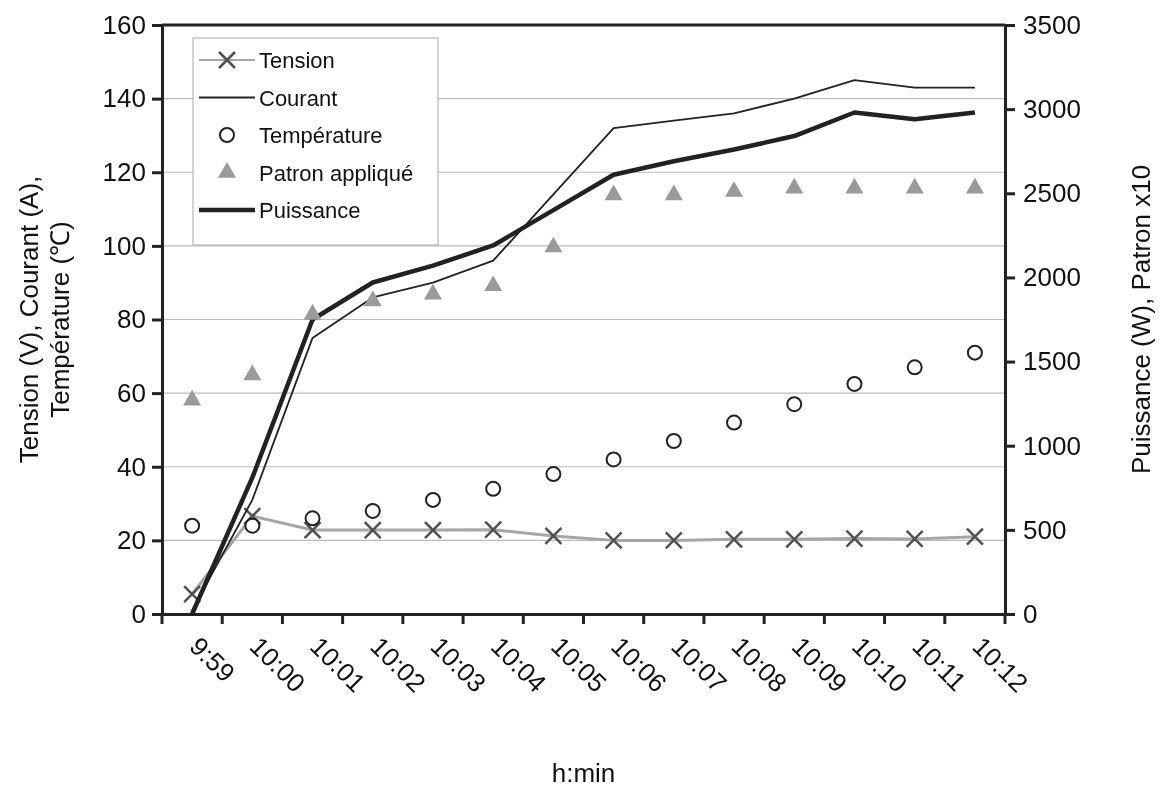 The width and height of the screenshot is (1162, 789). Describe the element at coordinates (1030, 613) in the screenshot. I see `y2-tick-label: 0` at that location.